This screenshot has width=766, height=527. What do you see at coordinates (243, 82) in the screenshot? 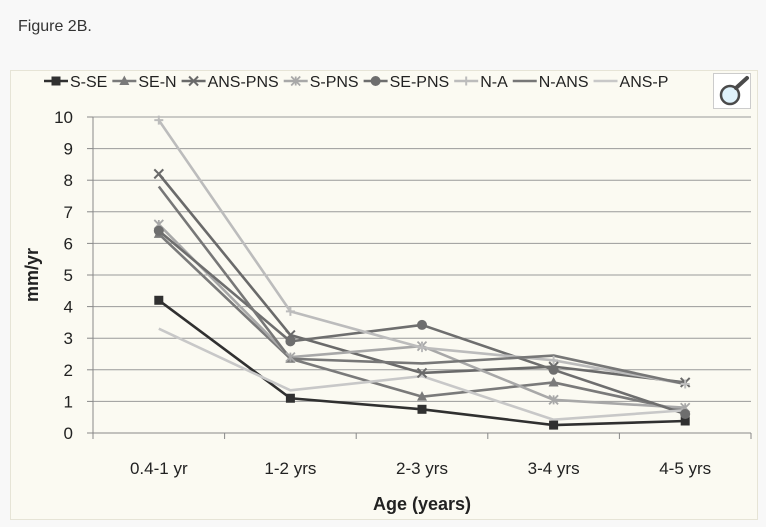
I see `legend-label: ANS-PNS` at bounding box center [243, 82].